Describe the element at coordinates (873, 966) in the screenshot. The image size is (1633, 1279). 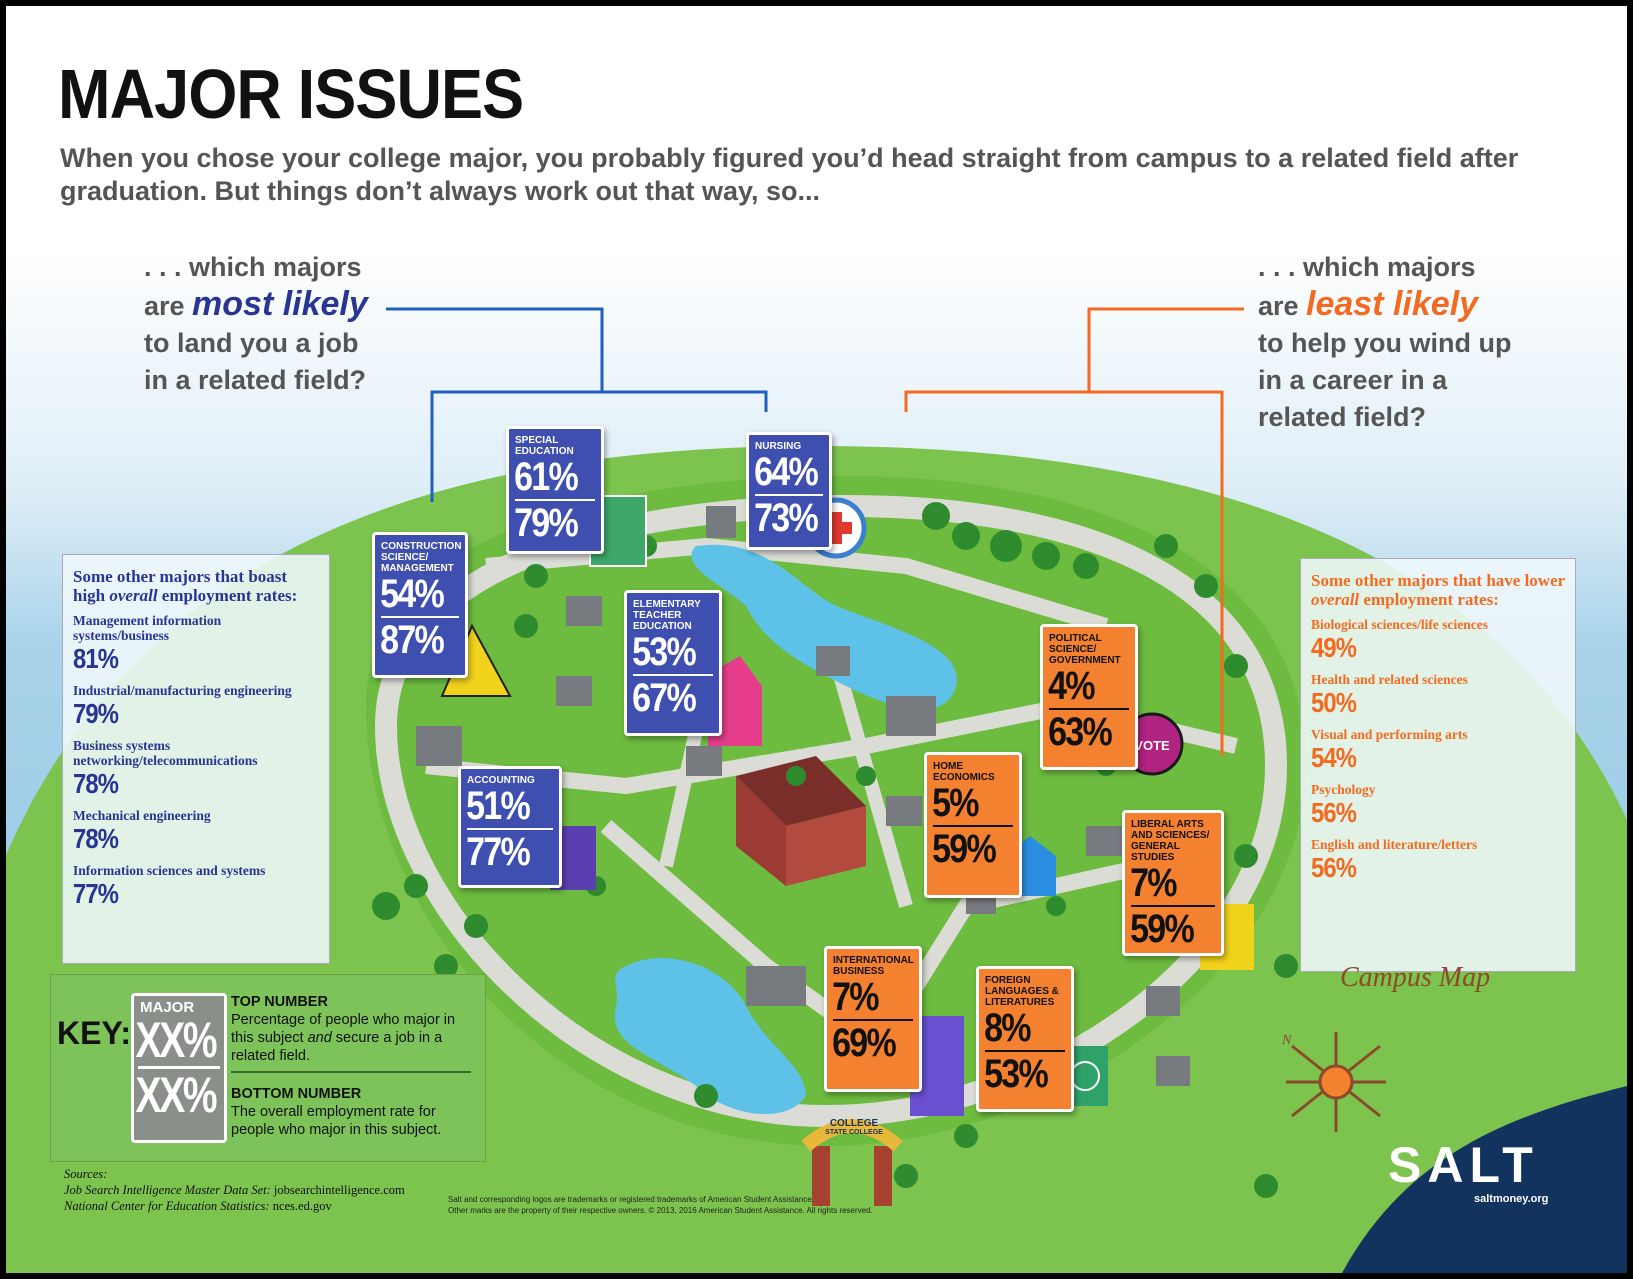
I see `sign-major-name: International Business` at that location.